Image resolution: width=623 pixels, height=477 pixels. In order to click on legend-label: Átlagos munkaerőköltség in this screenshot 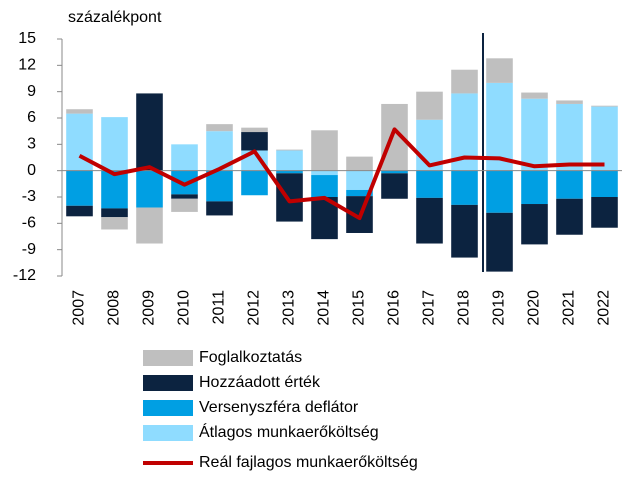, I will do `click(289, 431)`.